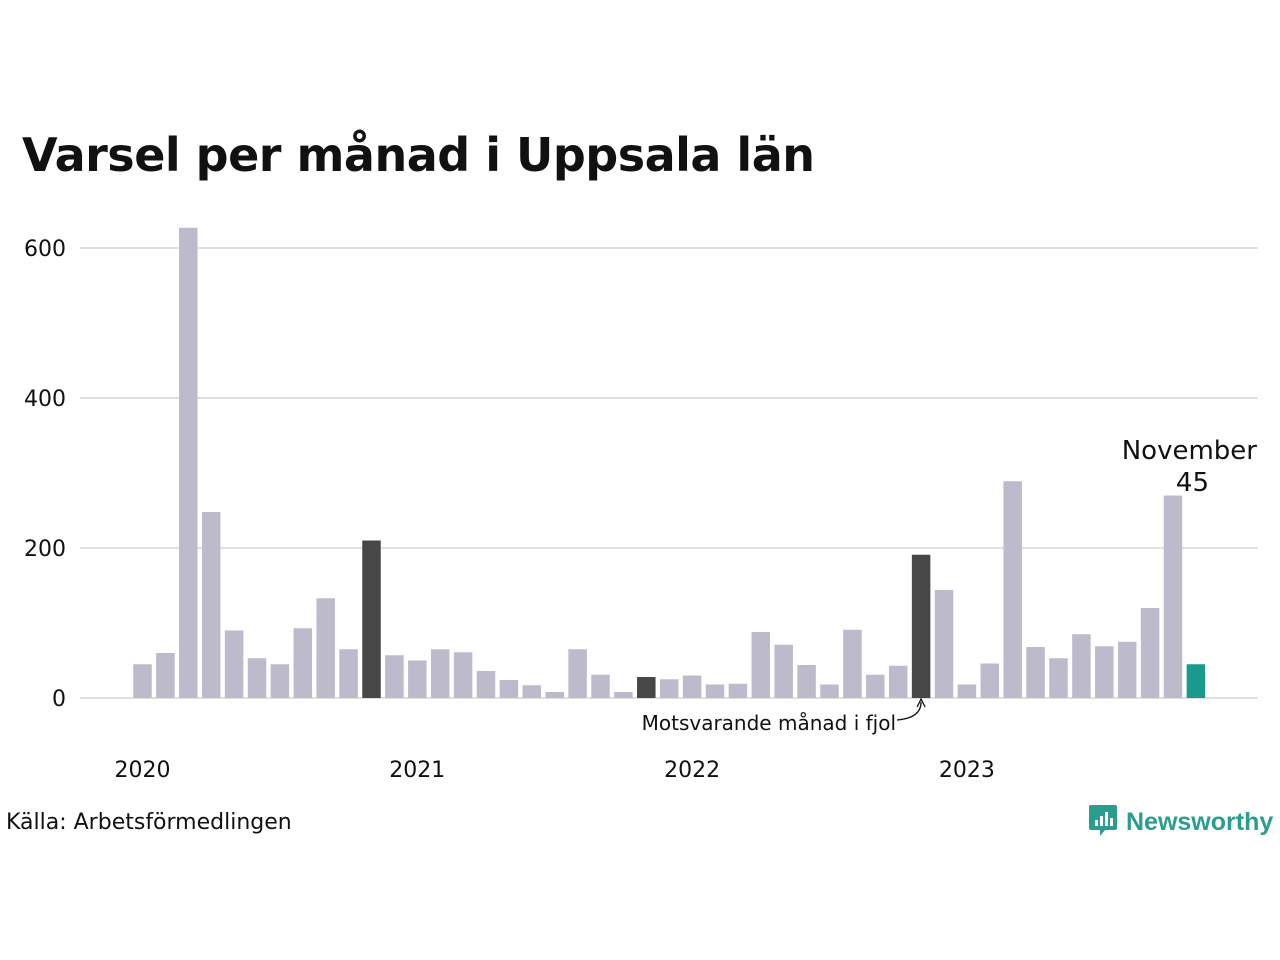  I want to click on brand-logo: Newsworthy, so click(1180, 822).